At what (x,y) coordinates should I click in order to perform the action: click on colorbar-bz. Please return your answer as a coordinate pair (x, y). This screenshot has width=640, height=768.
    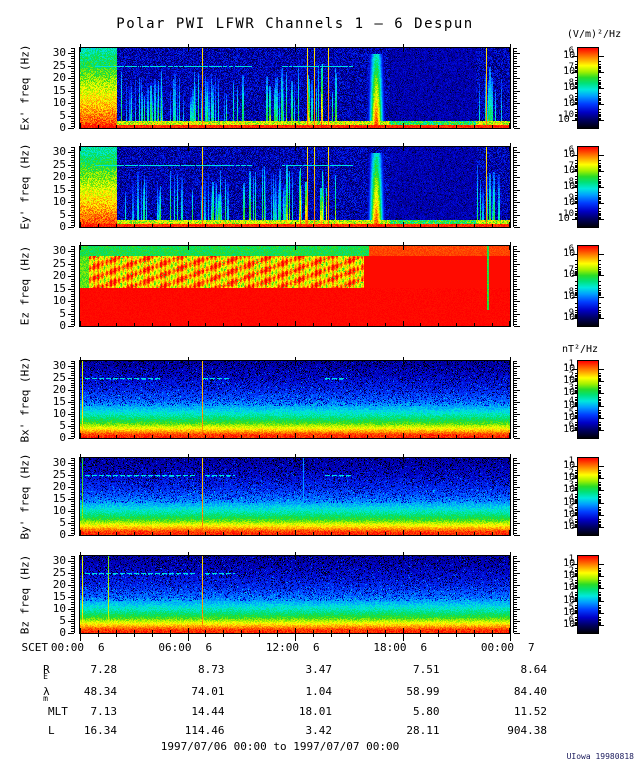
    Looking at the image, I should click on (588, 594).